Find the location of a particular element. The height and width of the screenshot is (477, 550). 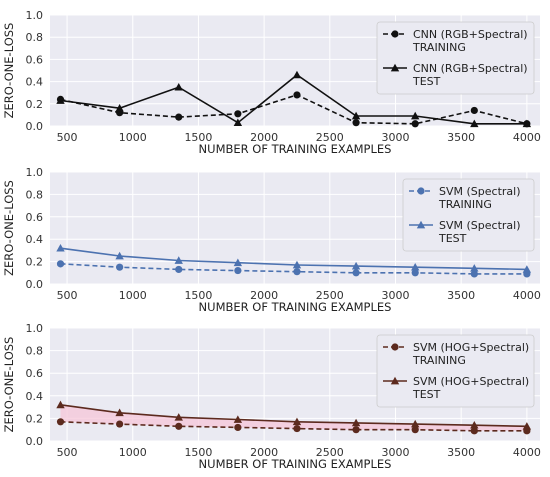

legend-label: SVM (HOG+Spectral) TEST is located at coordinates (470, 388).